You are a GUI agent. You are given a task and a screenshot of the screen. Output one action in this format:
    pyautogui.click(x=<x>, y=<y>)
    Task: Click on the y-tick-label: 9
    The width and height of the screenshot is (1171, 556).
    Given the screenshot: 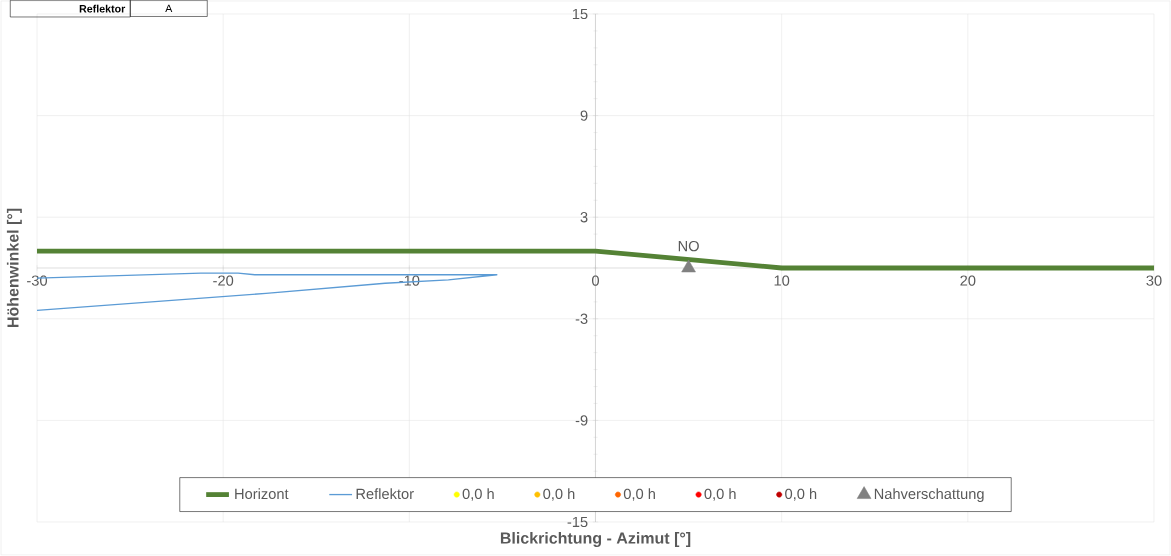 What is the action you would take?
    pyautogui.click(x=584, y=115)
    